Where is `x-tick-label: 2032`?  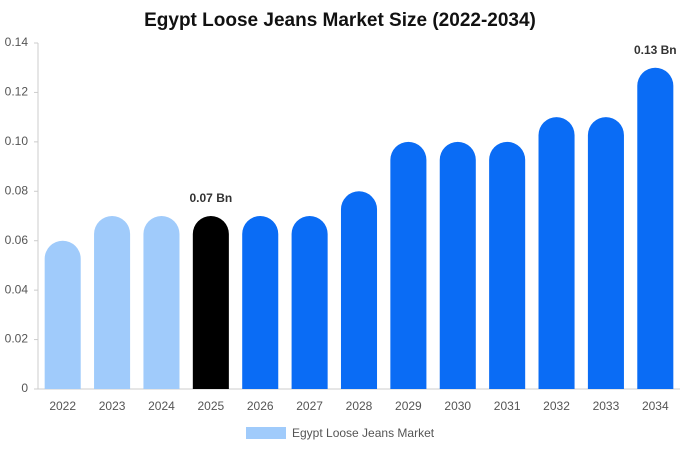 x-tick-label: 2032 is located at coordinates (556, 406).